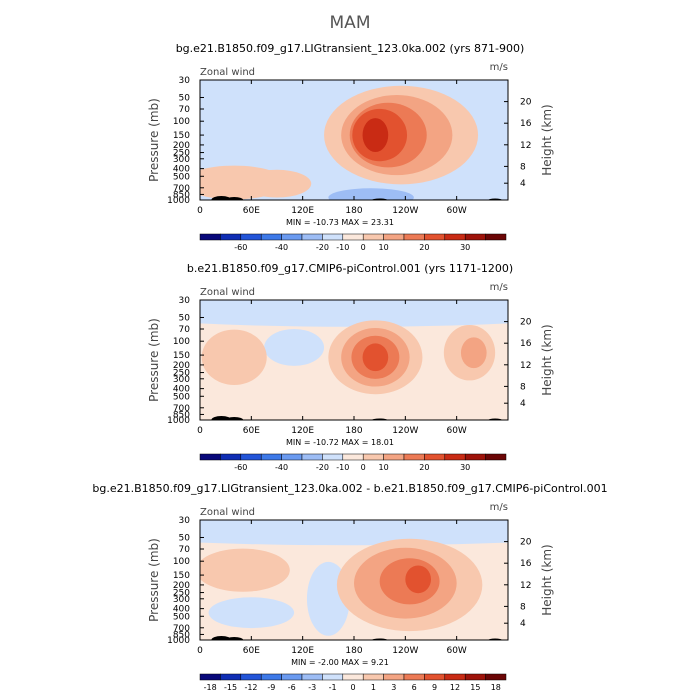 Image resolution: width=700 pixels, height=700 pixels. What do you see at coordinates (251, 651) in the screenshot?
I see `x-tick-label: 60E` at bounding box center [251, 651].